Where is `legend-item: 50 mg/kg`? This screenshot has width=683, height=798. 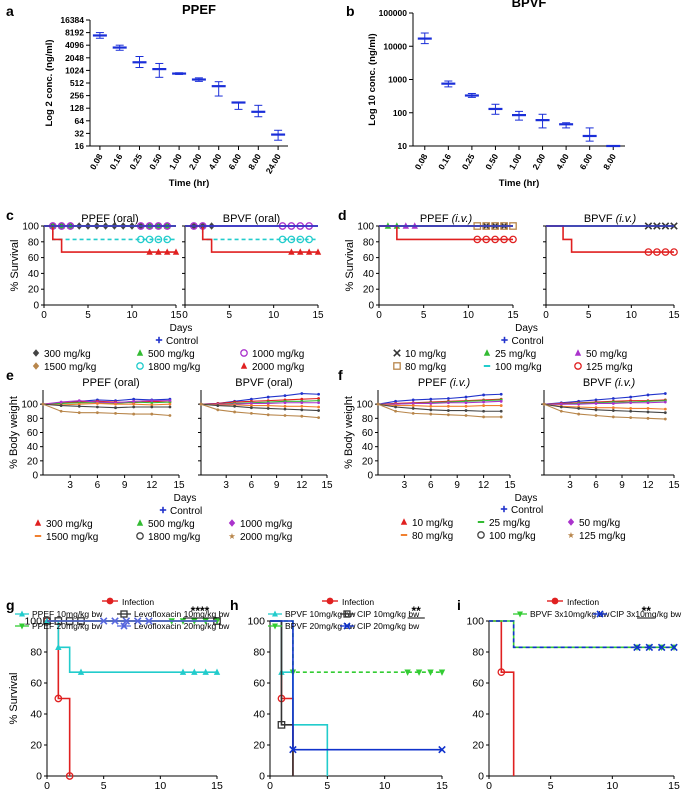
legend-item: 50 mg/kg is located at coordinates (600, 354).